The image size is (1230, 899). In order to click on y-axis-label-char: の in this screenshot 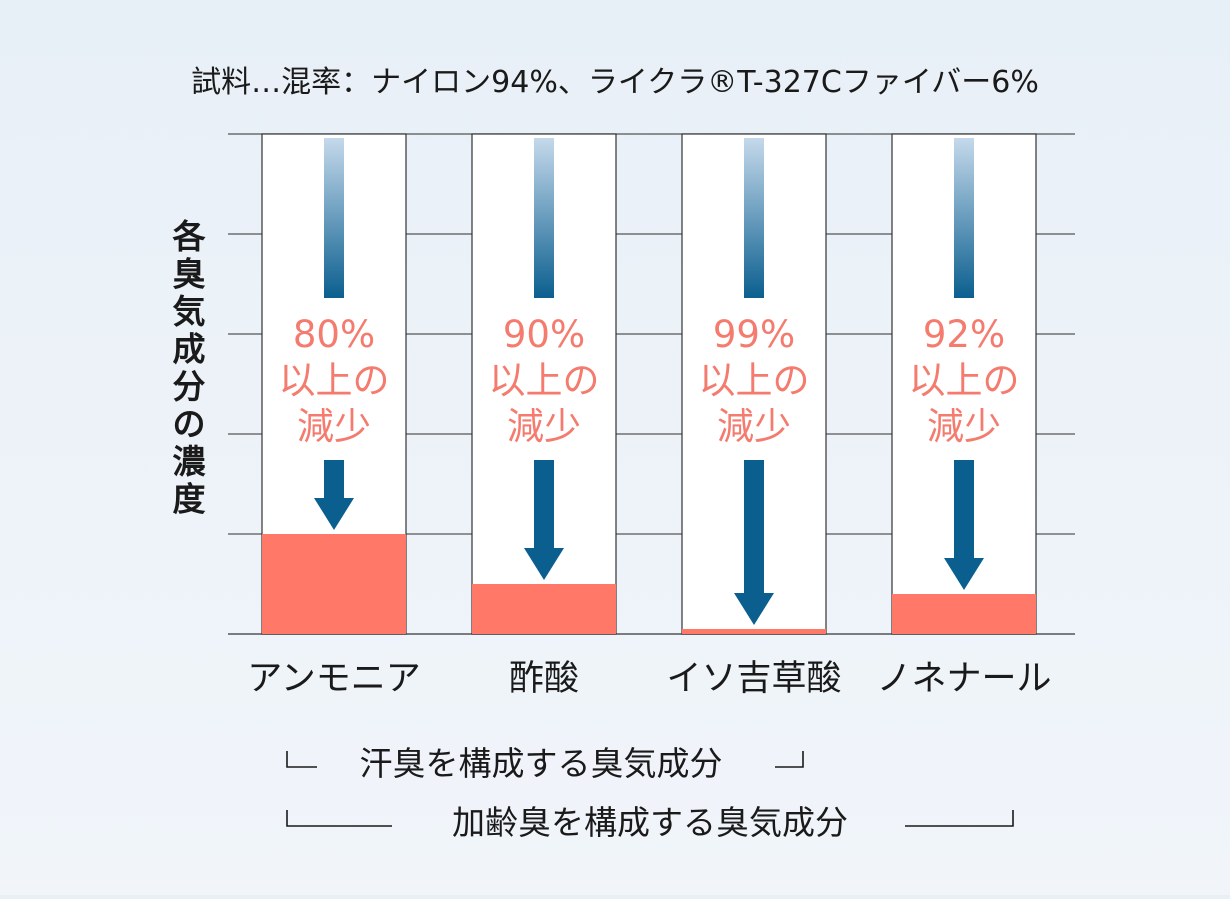, I will do `click(189, 424)`.